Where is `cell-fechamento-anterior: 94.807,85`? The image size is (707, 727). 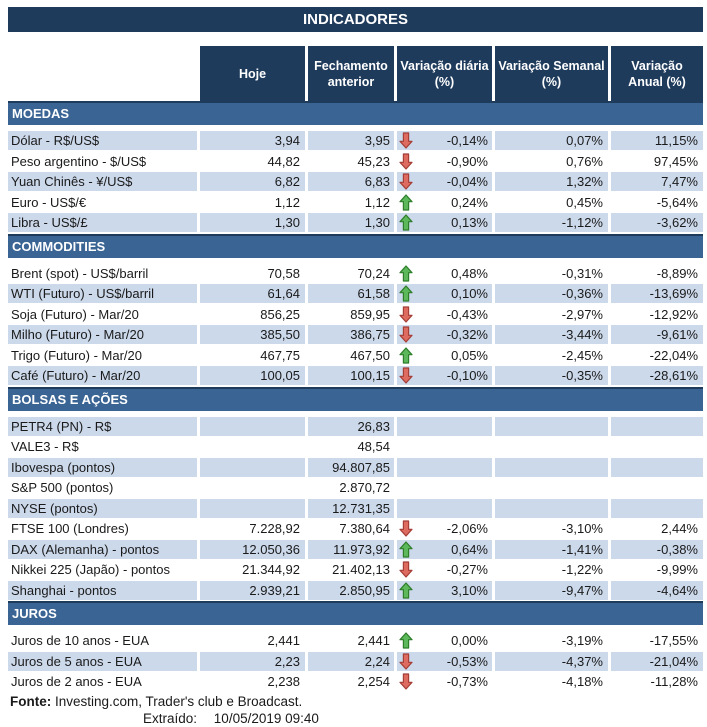 cell-fechamento-anterior: 94.807,85 is located at coordinates (349, 467).